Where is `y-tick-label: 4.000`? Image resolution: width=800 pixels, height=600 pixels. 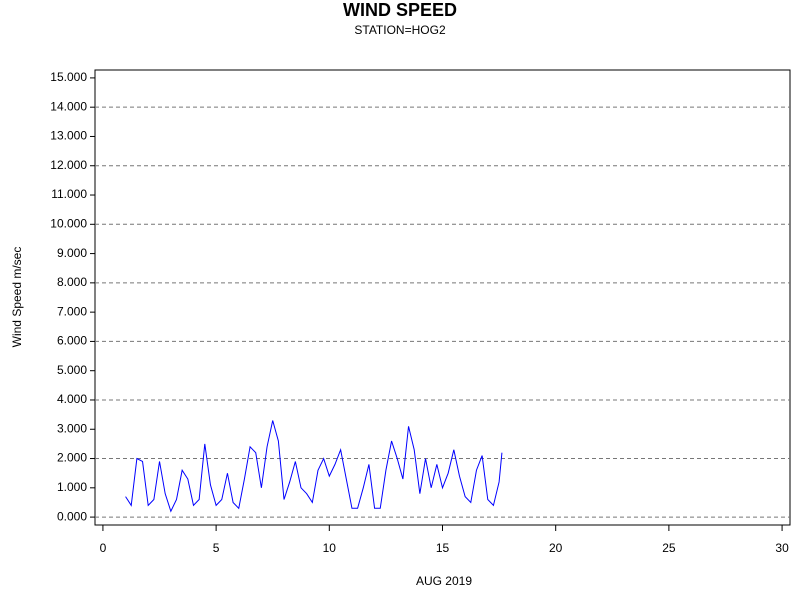 y-tick-label: 4.000 is located at coordinates (72, 399).